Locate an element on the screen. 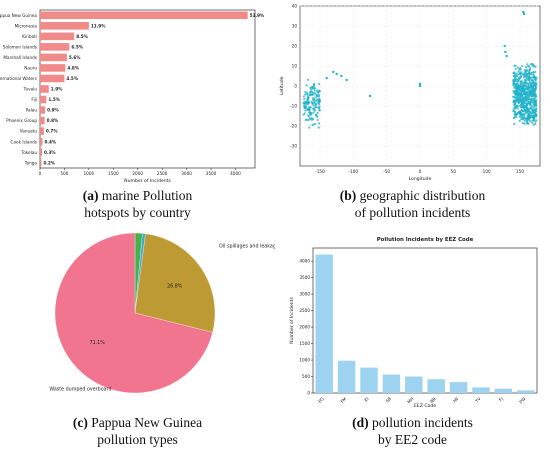  y-tick-label: -20 is located at coordinates (293, 126).